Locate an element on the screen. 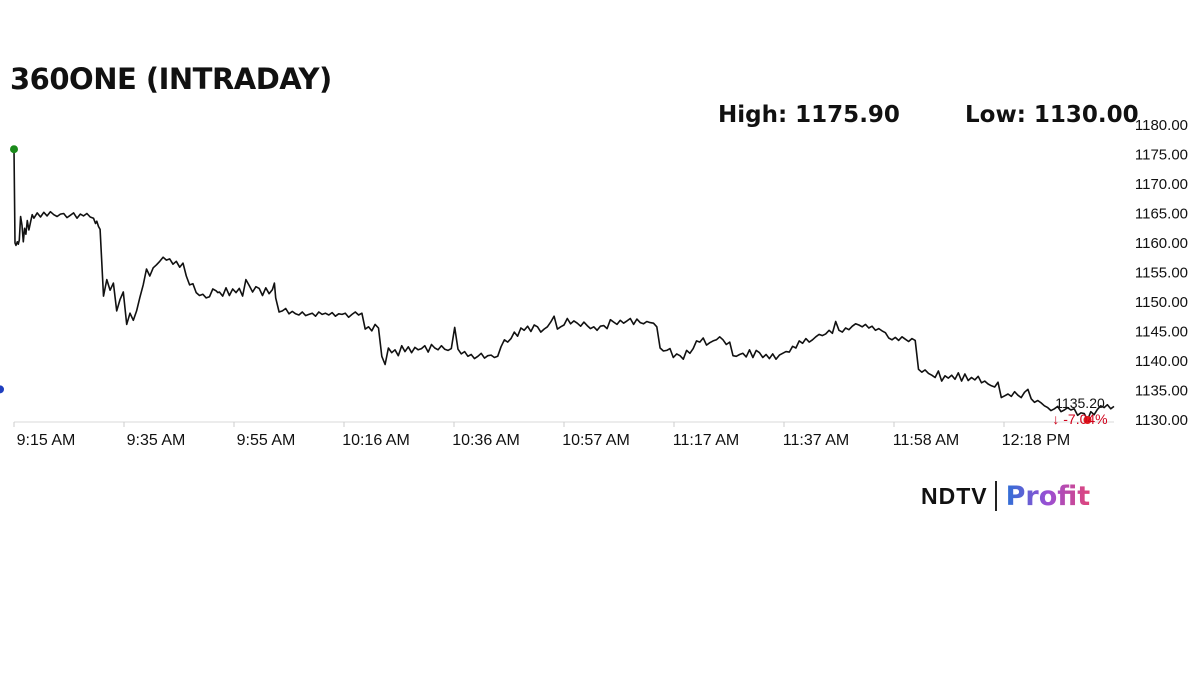  x-tick-label: 11:58 AM is located at coordinates (926, 440).